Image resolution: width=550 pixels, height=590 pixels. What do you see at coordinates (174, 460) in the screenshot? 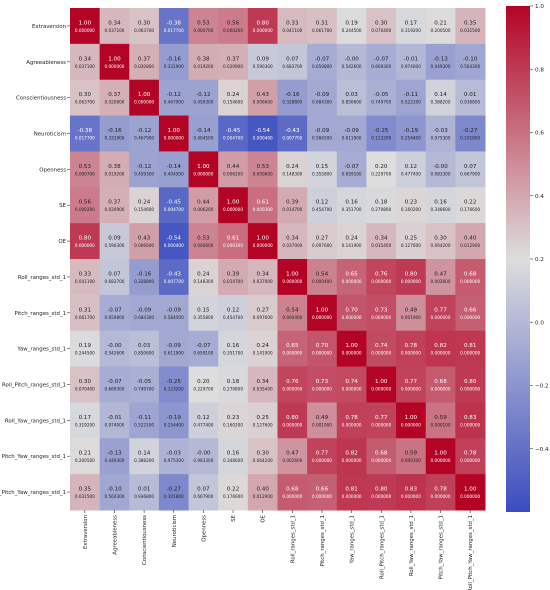
I see `cell-pvalue-label: 0.975300` at bounding box center [174, 460].